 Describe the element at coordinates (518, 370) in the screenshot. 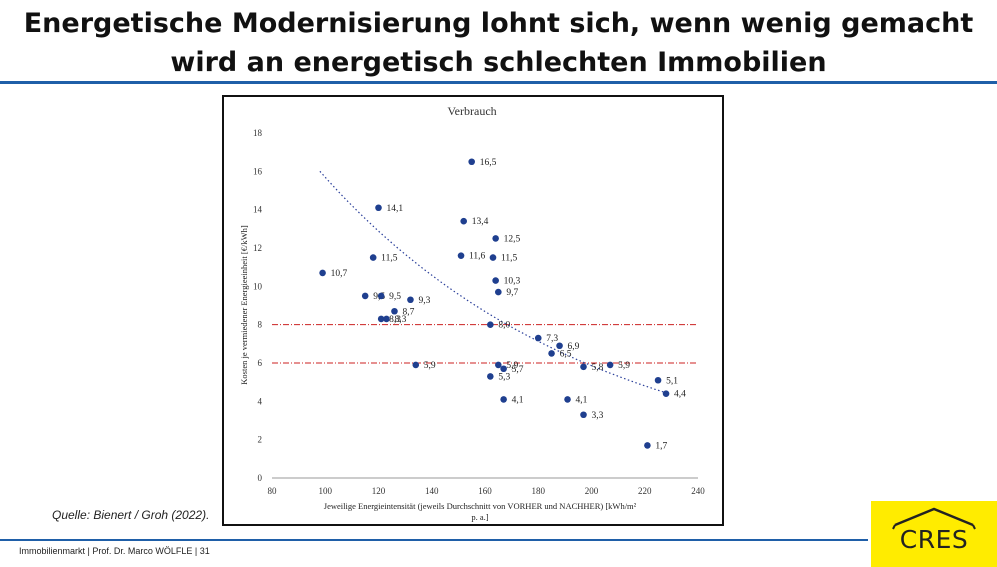

I see `data-label: 5,7` at that location.